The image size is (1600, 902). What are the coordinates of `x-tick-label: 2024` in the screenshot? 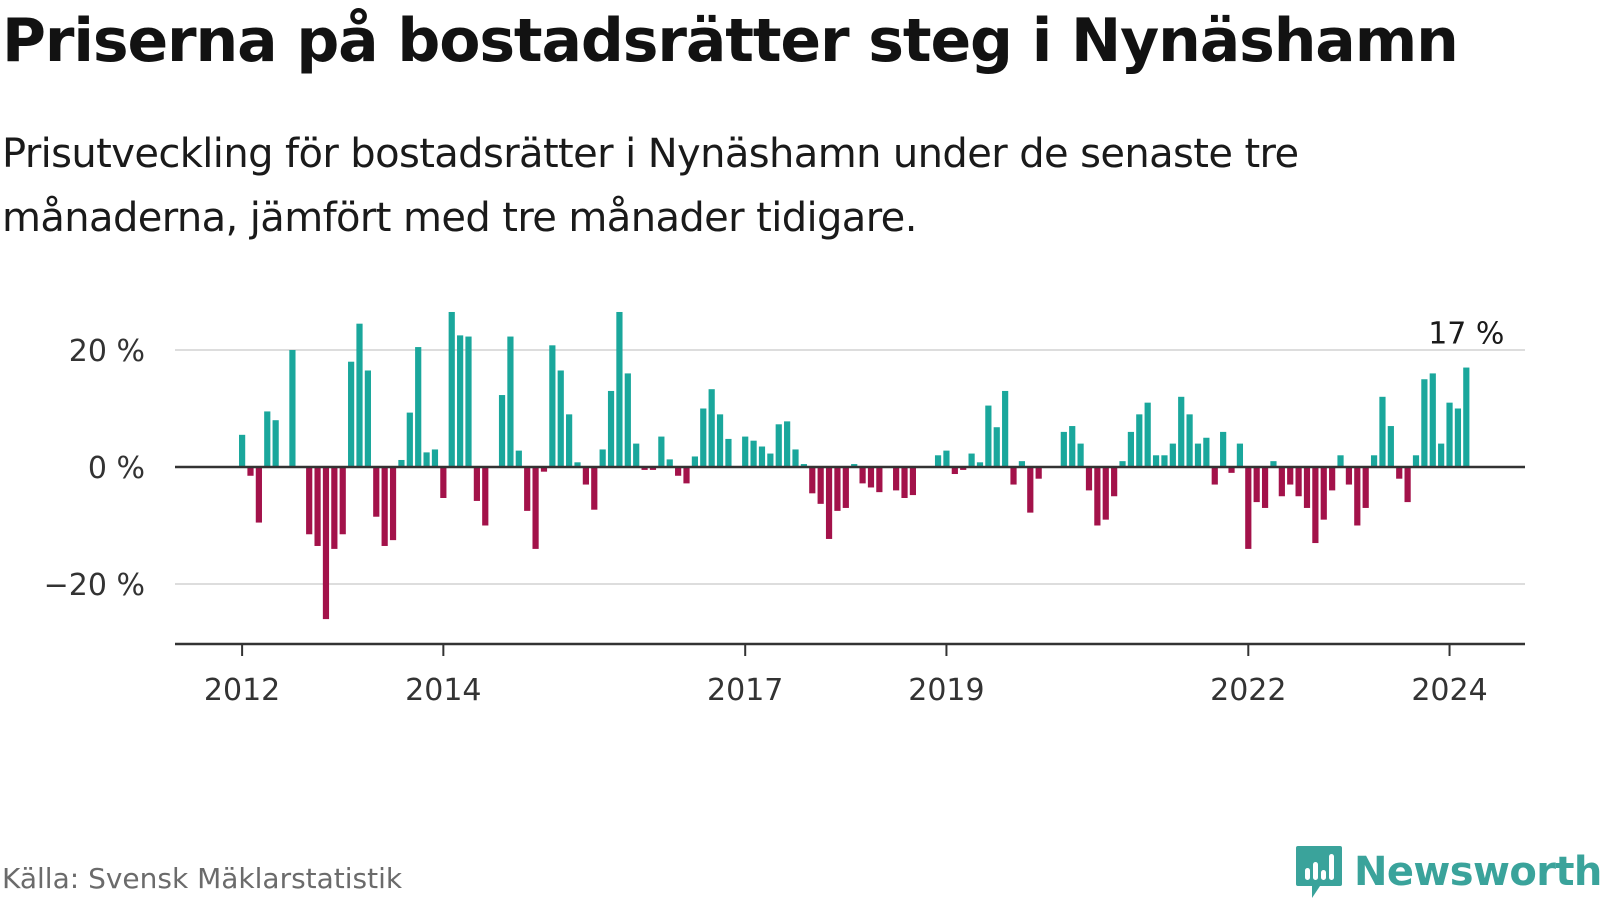 It's located at (1449, 690).